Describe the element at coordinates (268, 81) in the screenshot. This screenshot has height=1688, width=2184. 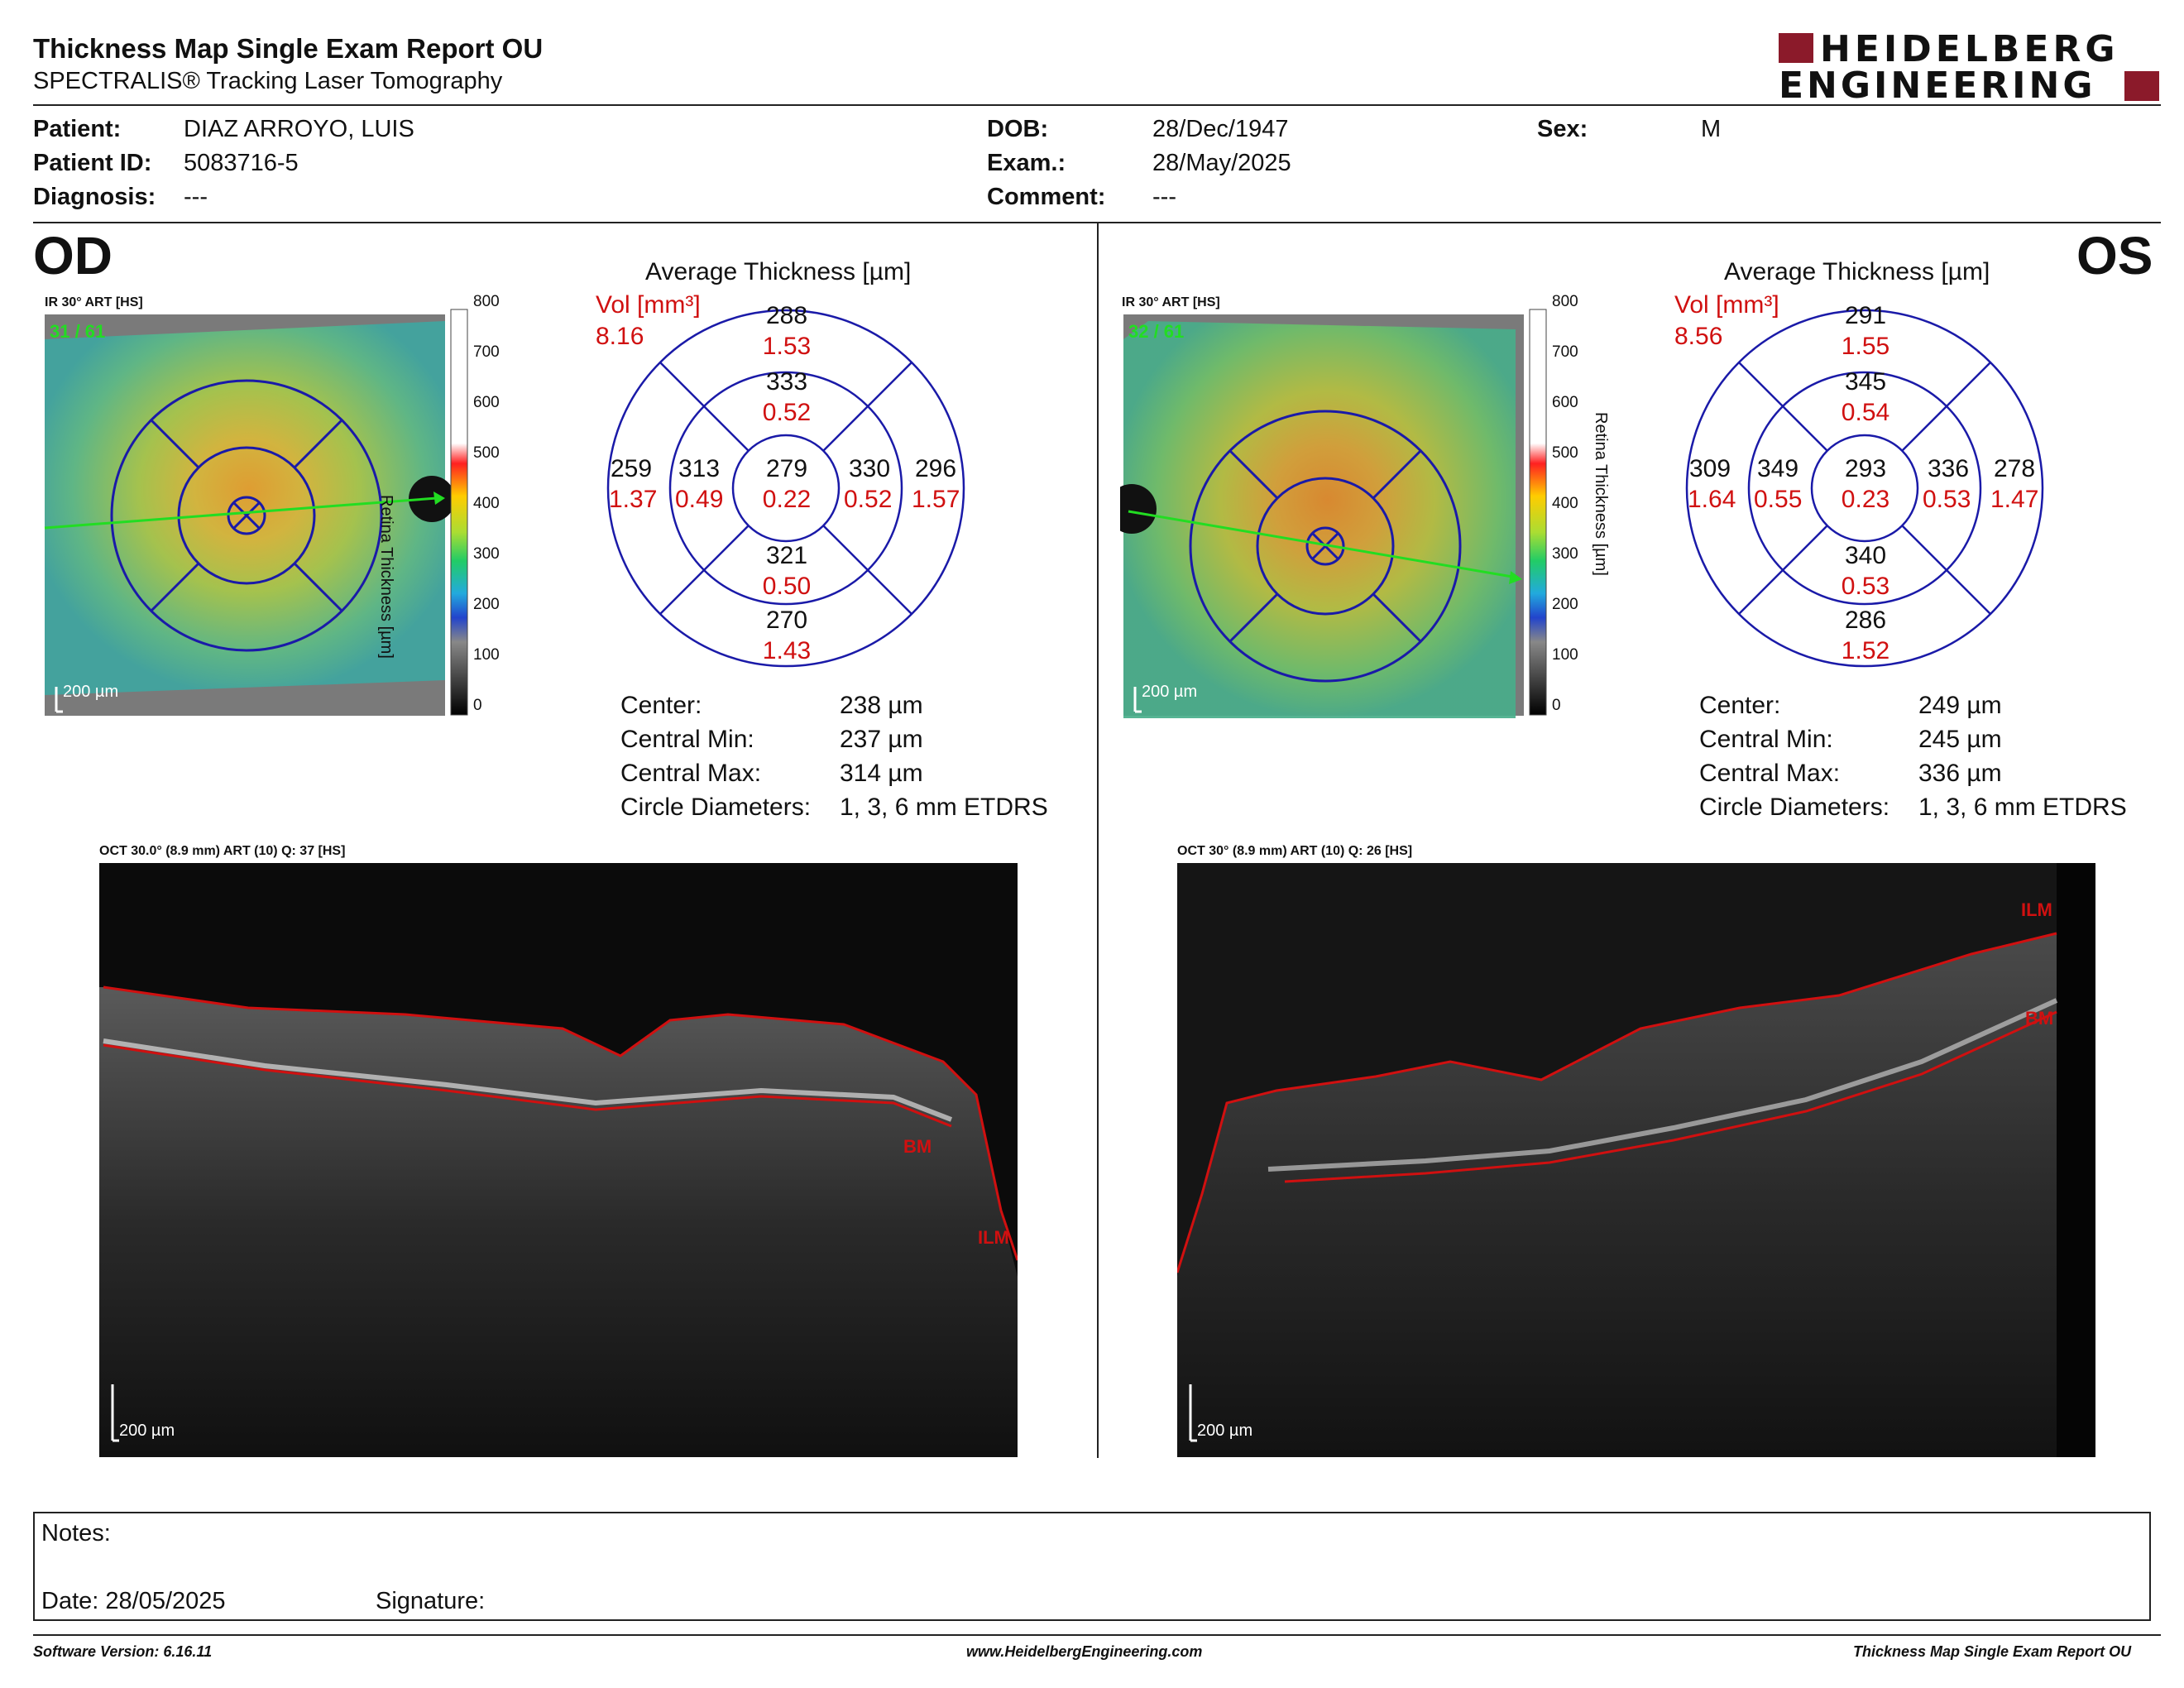
I see `report-subtitle: SPECTRALIS® Tracking Laser Tomography` at that location.